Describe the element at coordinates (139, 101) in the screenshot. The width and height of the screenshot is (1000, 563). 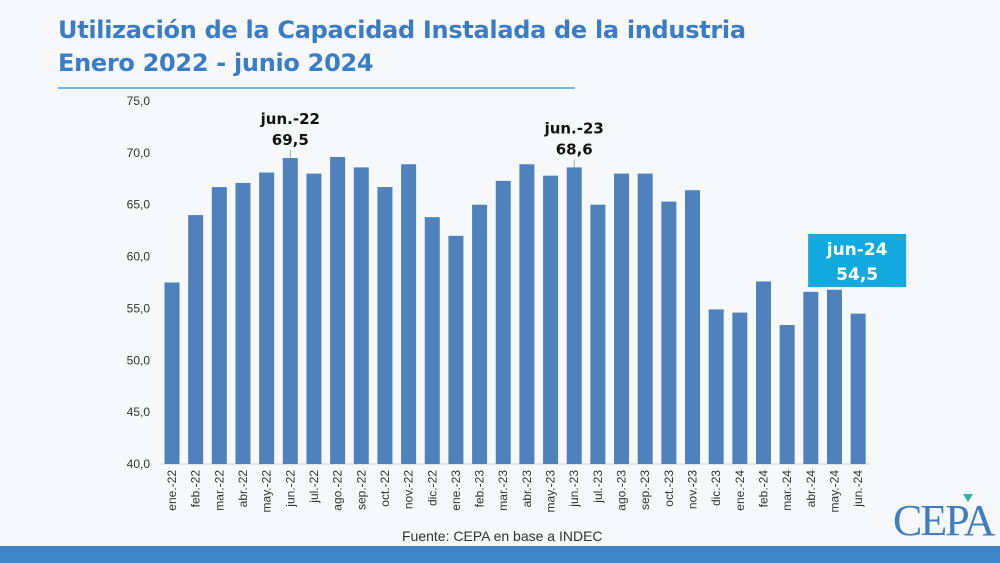
I see `y-tick-label: 75,0` at that location.